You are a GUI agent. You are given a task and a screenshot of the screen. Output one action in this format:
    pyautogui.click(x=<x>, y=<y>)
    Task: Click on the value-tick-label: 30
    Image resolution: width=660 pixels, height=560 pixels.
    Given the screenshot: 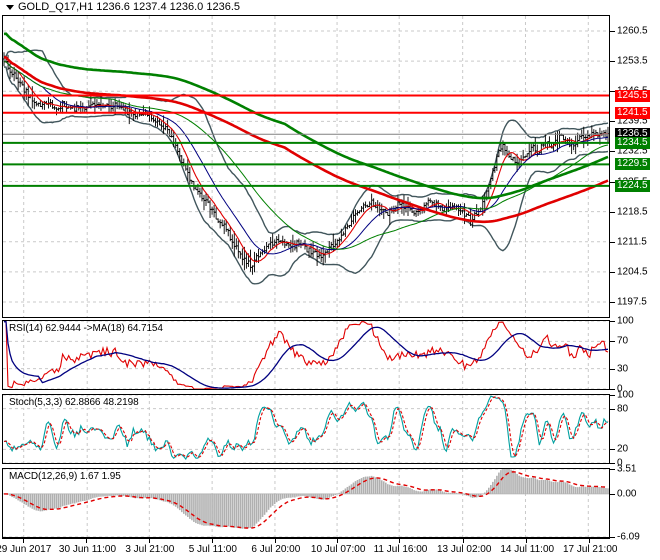 What is the action you would take?
    pyautogui.click(x=623, y=369)
    